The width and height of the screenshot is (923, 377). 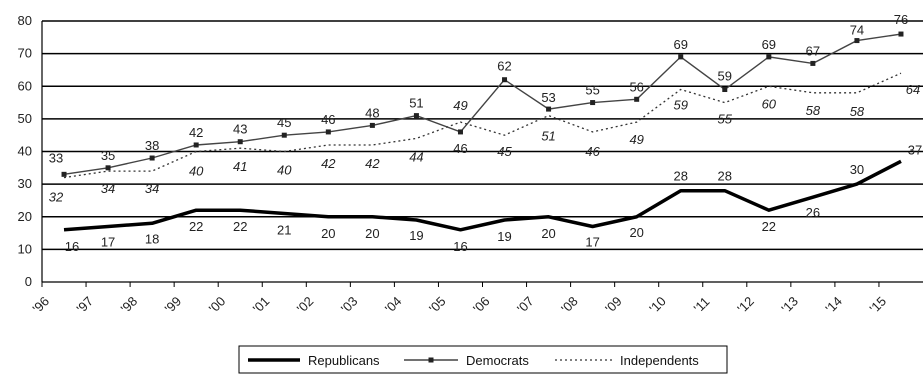 I want to click on data-label-independents: 40, so click(x=284, y=170).